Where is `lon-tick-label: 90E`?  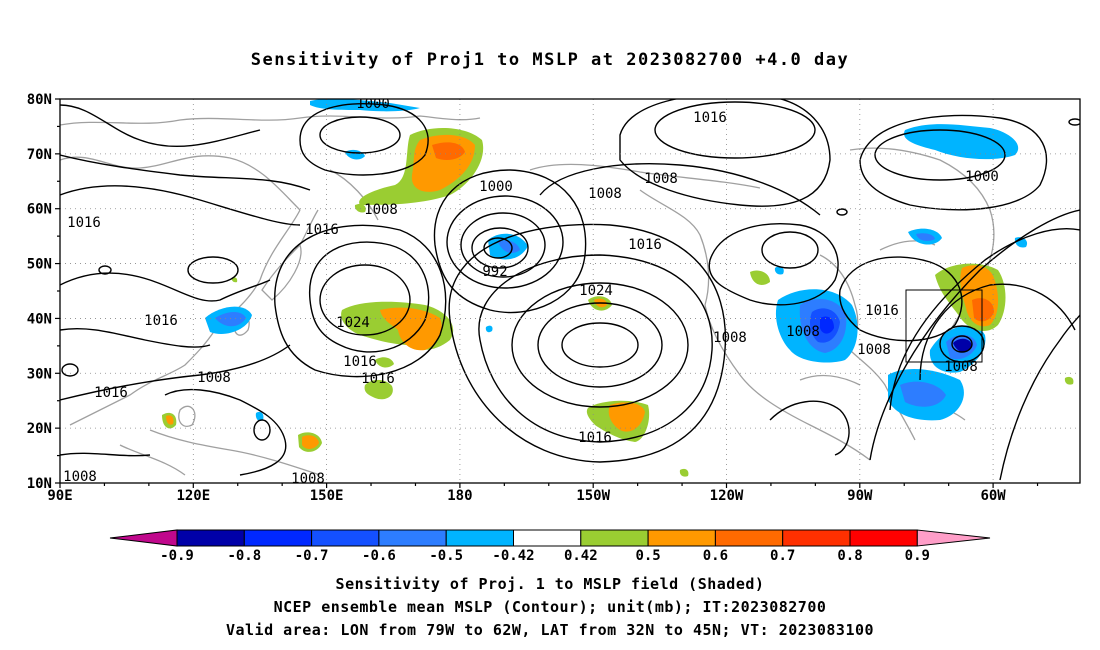
lon-tick-label: 90E is located at coordinates (59, 496).